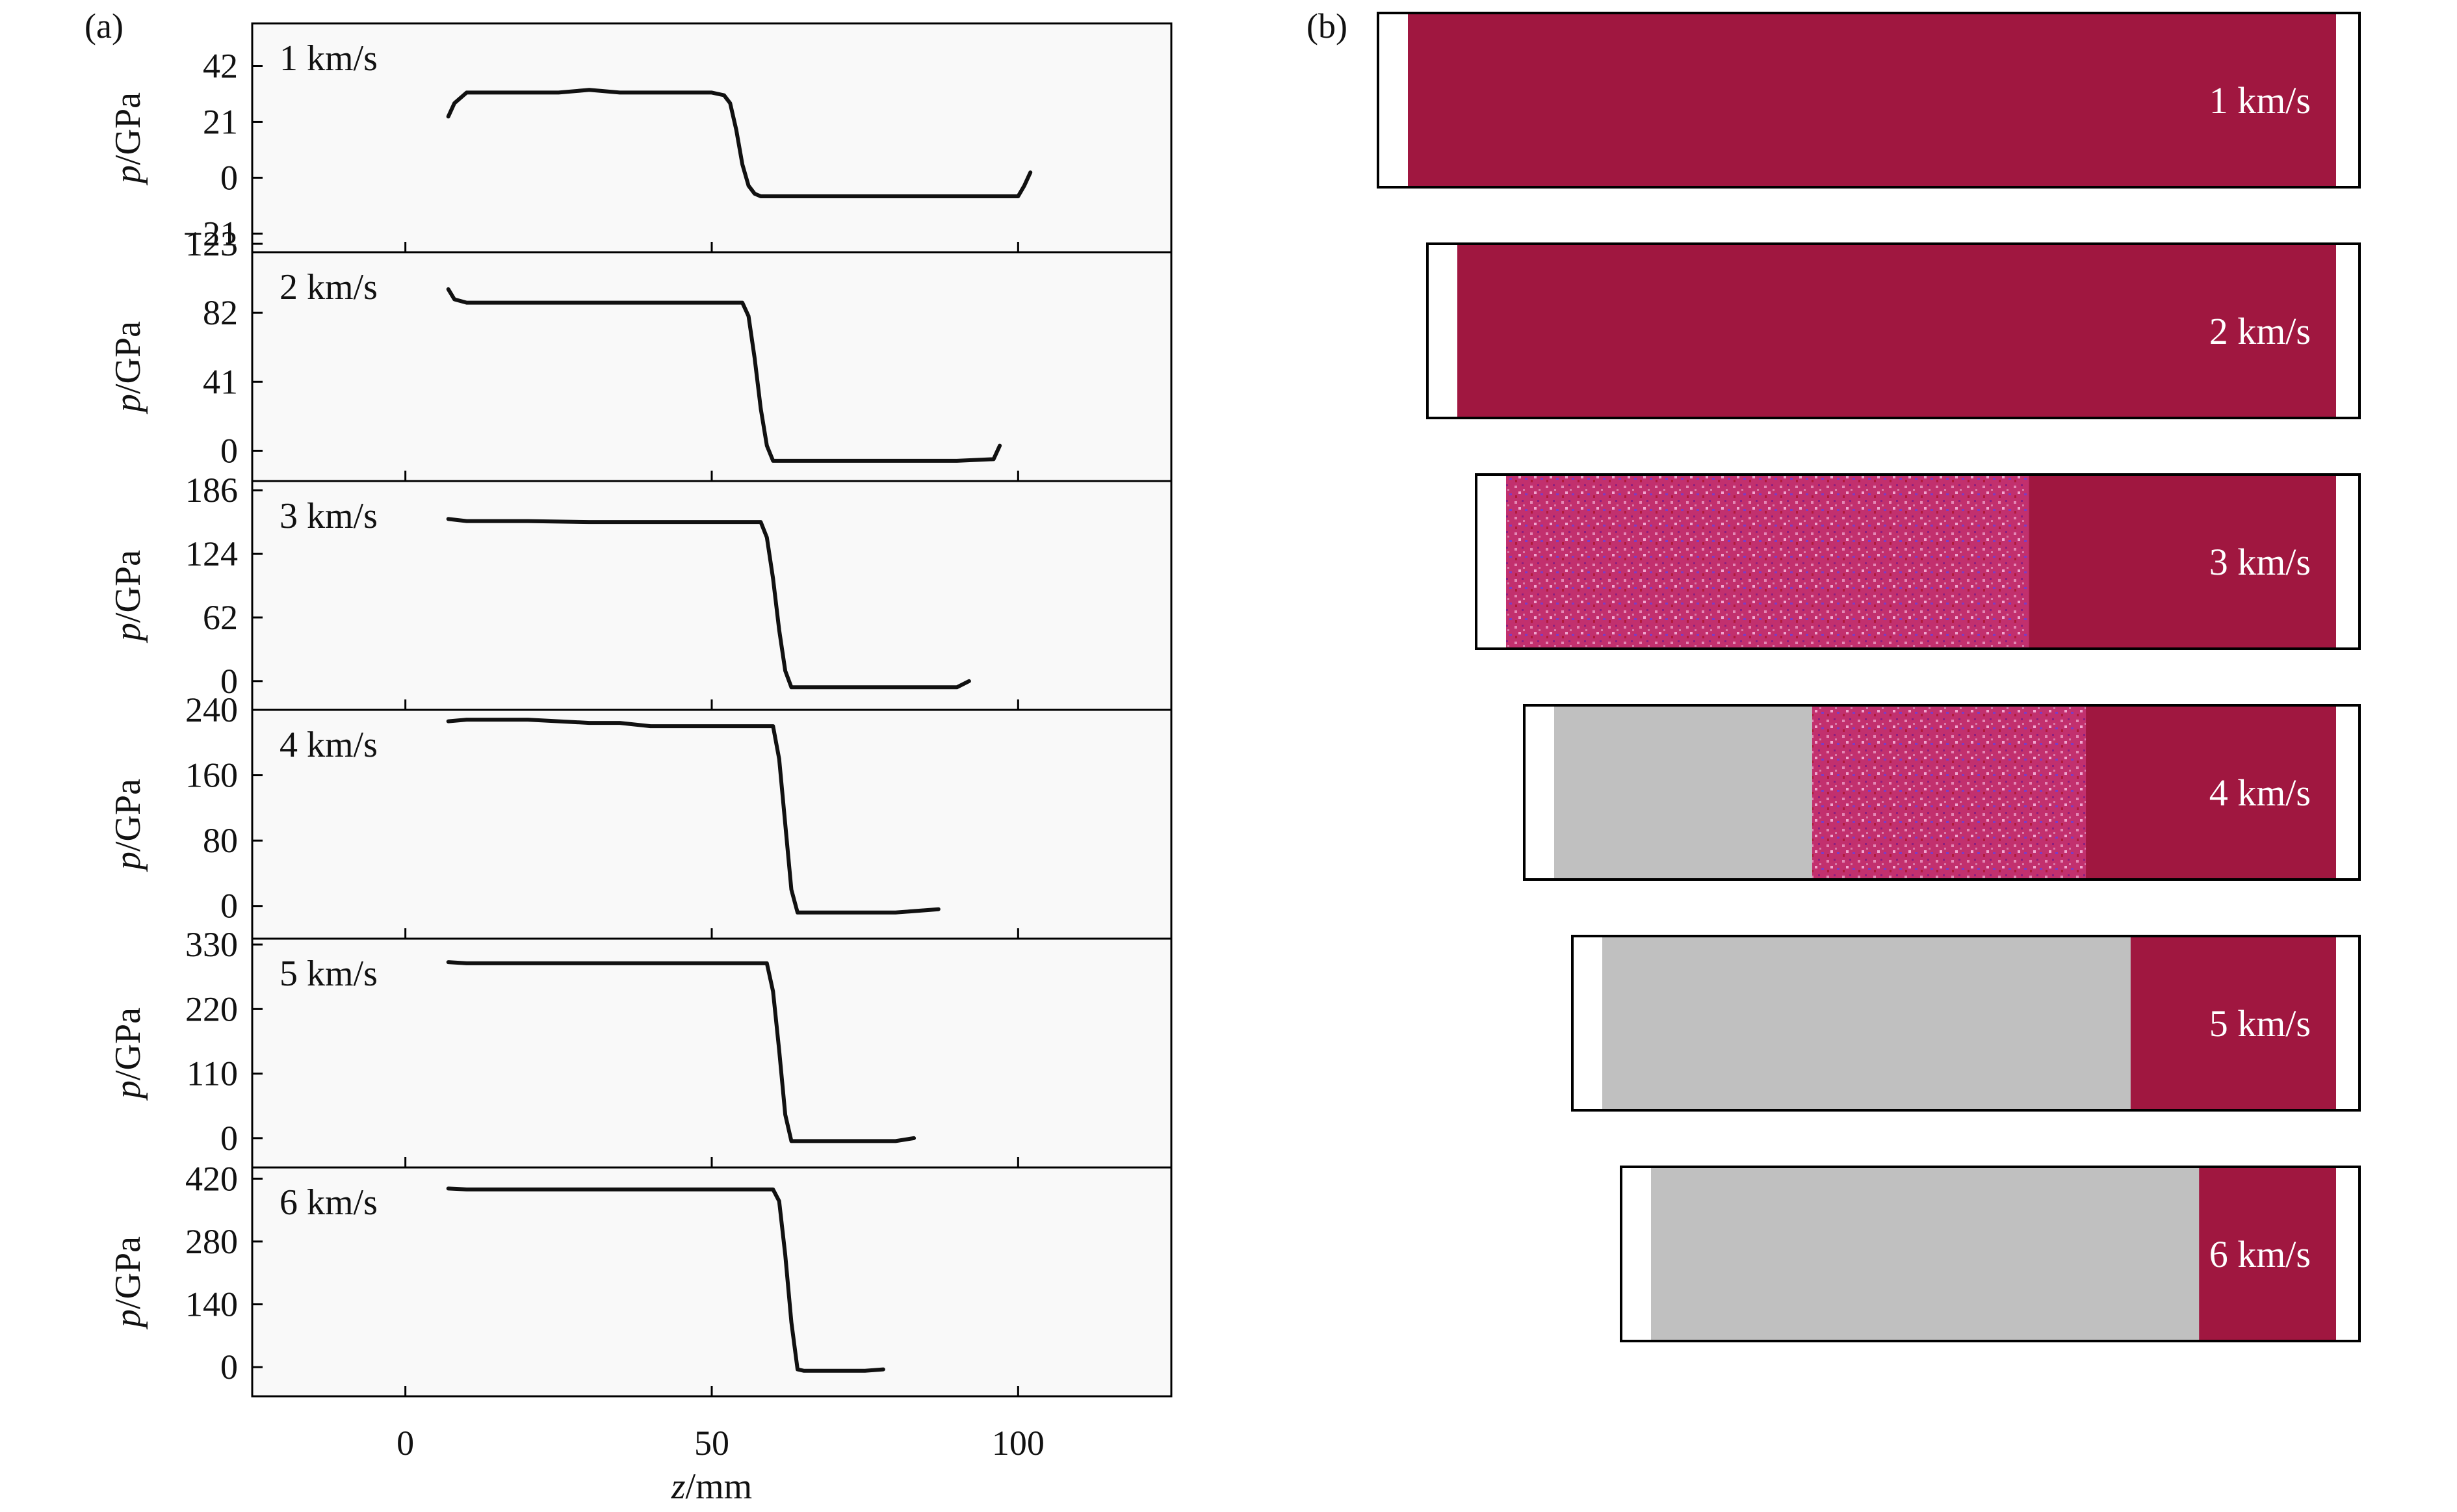 Image resolution: width=2457 pixels, height=1512 pixels. Describe the element at coordinates (213, 1073) in the screenshot. I see `y-tick-label: 110` at that location.